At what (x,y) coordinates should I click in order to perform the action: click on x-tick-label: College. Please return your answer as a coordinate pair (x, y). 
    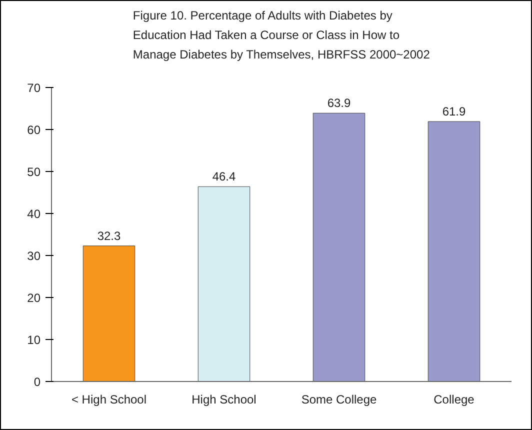
    Looking at the image, I should click on (454, 399).